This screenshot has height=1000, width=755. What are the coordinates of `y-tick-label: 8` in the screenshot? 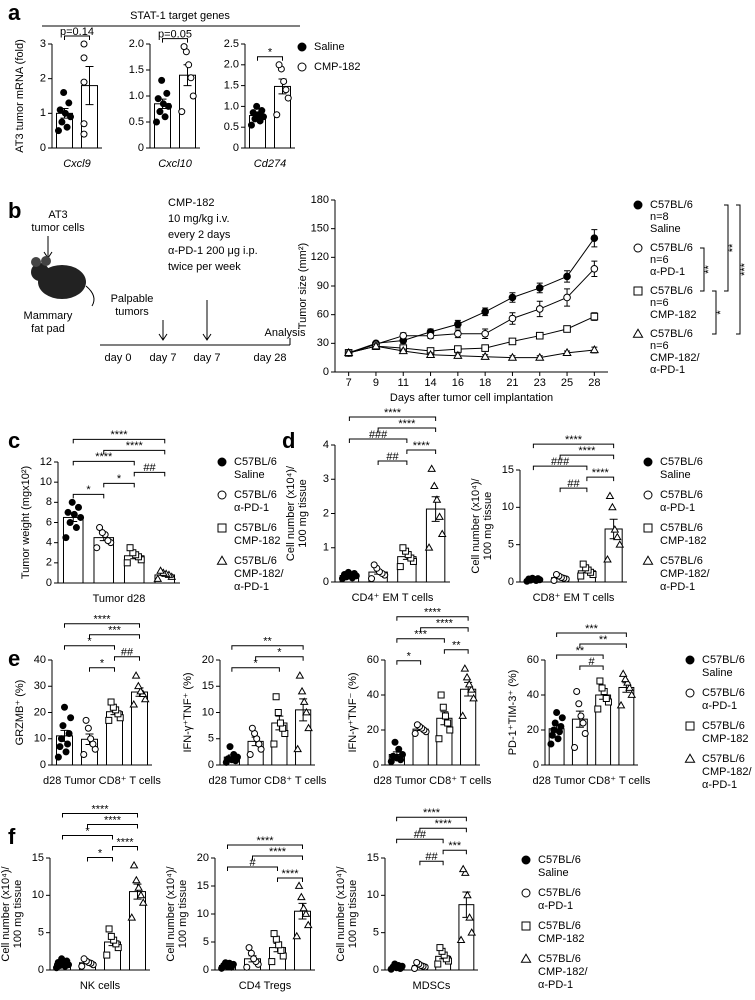 It's located at (49, 502).